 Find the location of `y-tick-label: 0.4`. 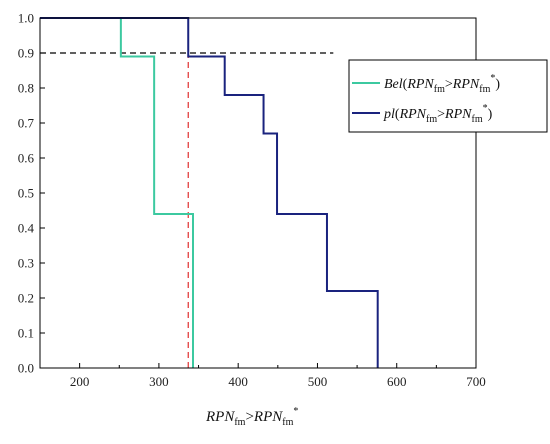

y-tick-label: 0.4 is located at coordinates (26, 228).